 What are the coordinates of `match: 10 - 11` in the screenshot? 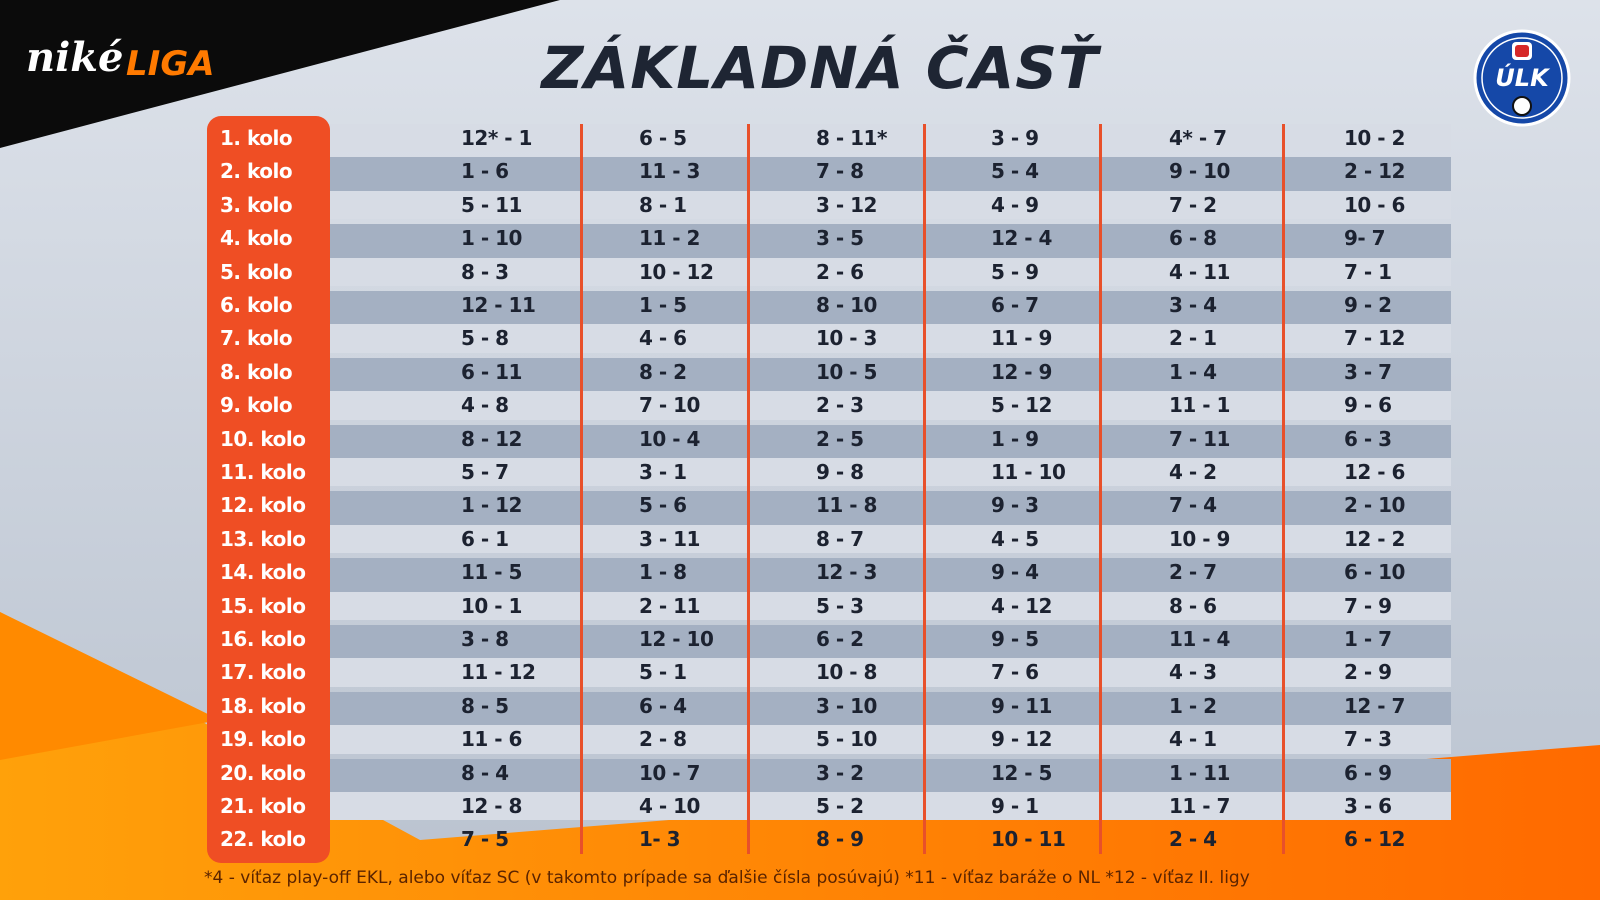 It's located at (1028, 839).